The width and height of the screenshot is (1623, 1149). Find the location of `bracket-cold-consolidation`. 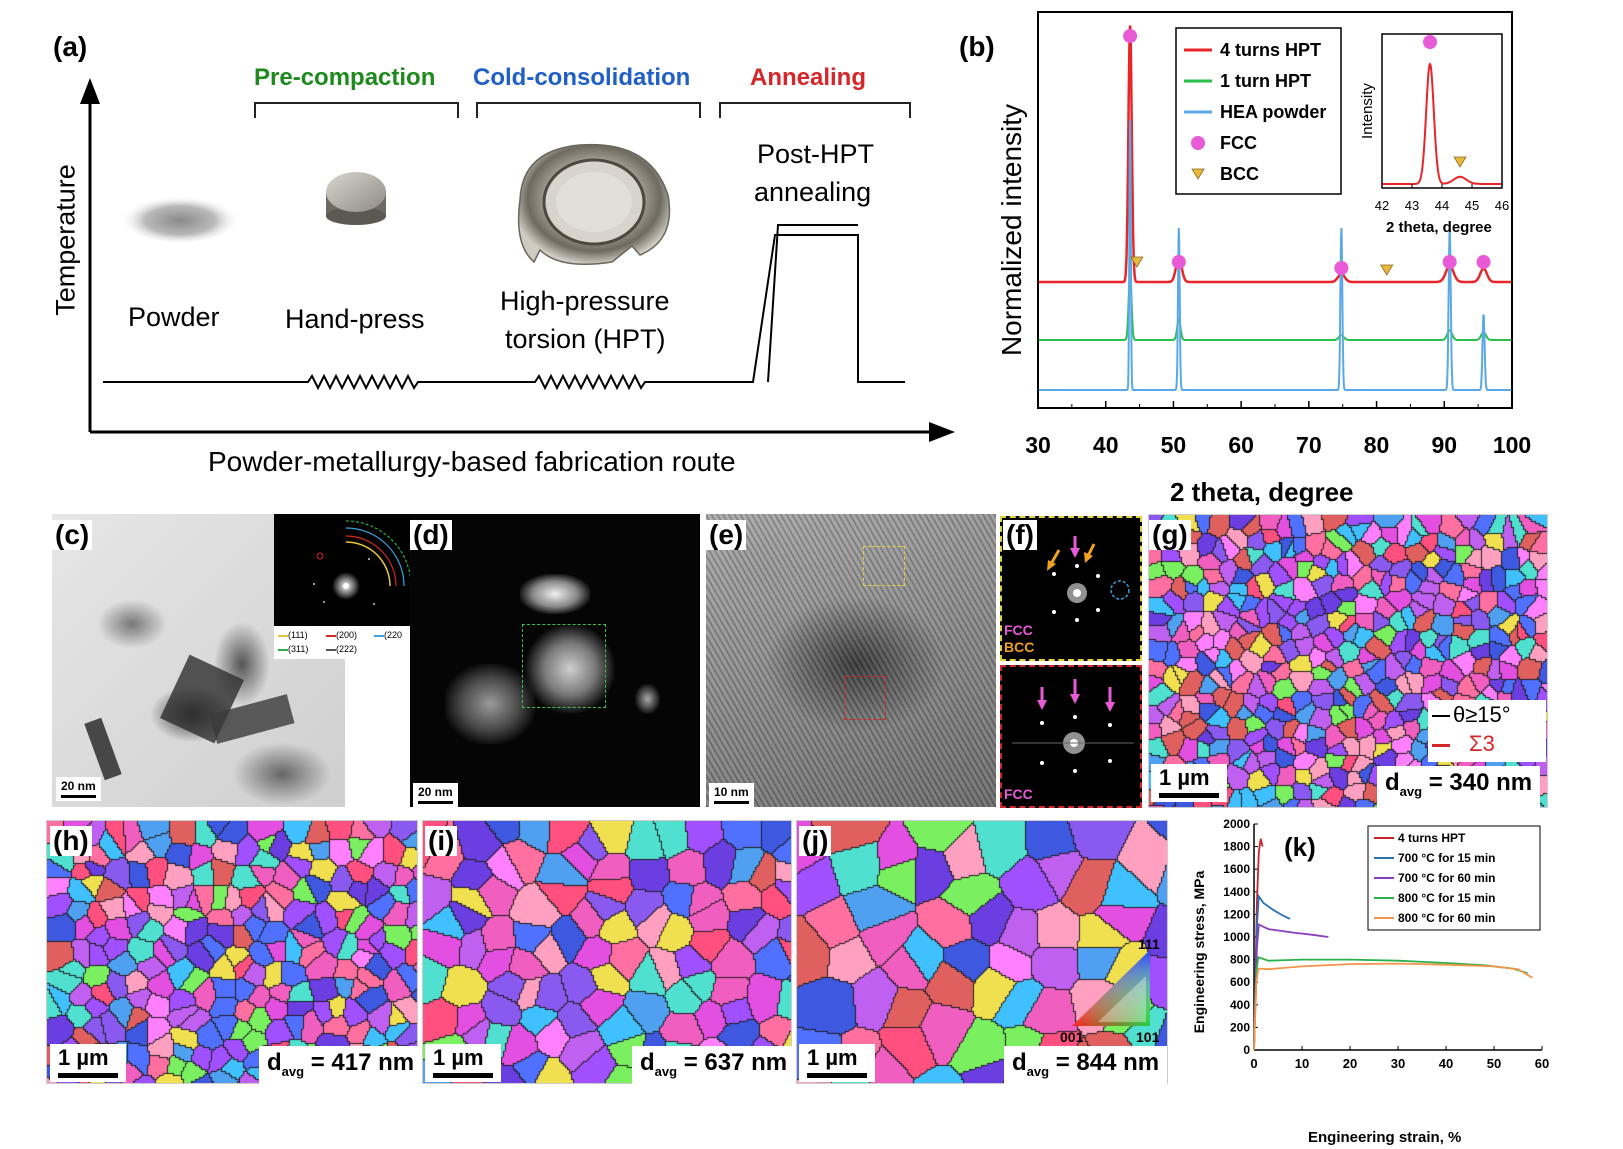

bracket-cold-consolidation is located at coordinates (588, 110).